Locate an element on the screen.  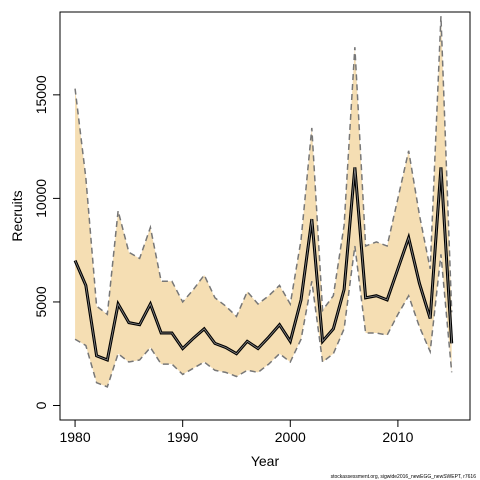
x-axis-label: Year is located at coordinates (265, 461).